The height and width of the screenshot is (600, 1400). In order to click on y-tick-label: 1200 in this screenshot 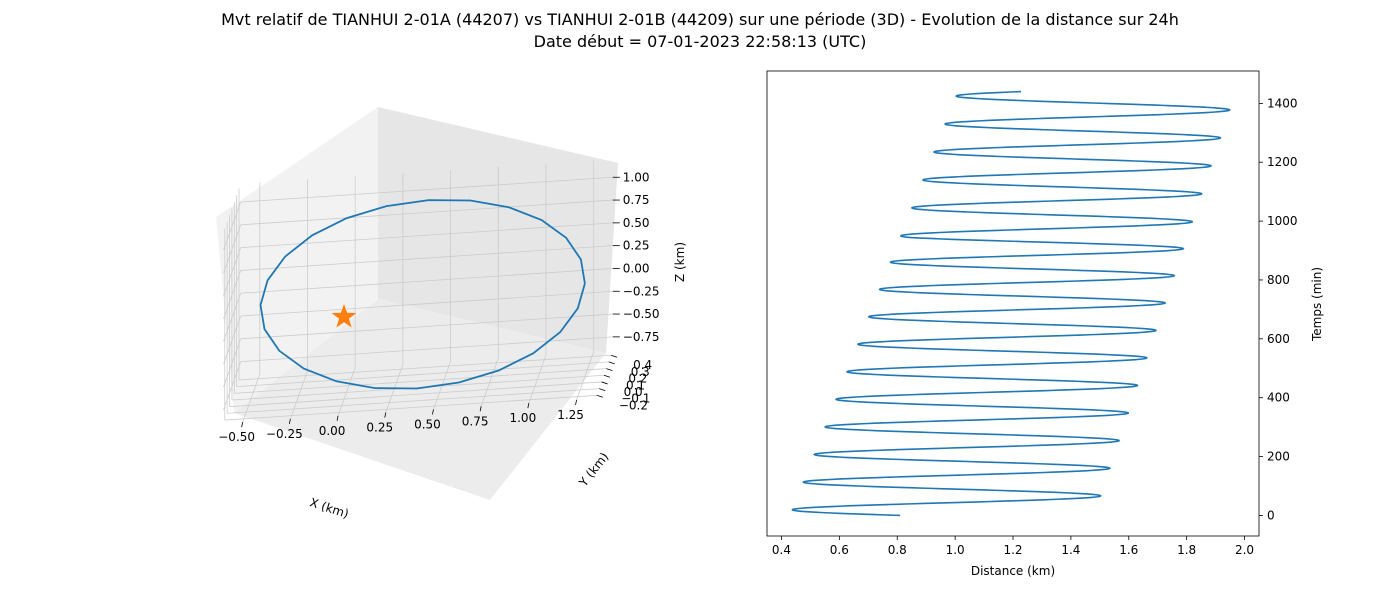, I will do `click(1282, 162)`.